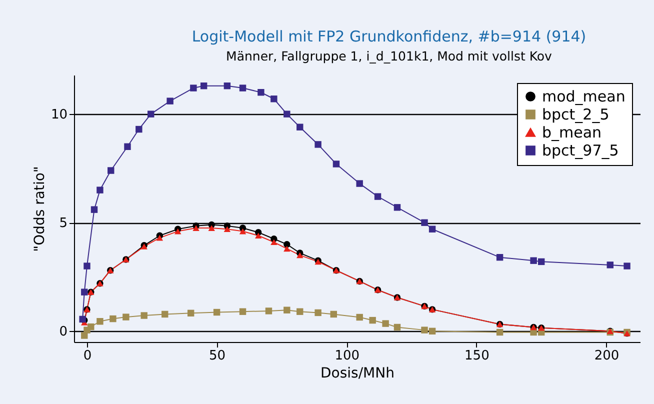  What do you see at coordinates (40, 209) in the screenshot?
I see `y-axis-title: "Odds ratio"` at bounding box center [40, 209].